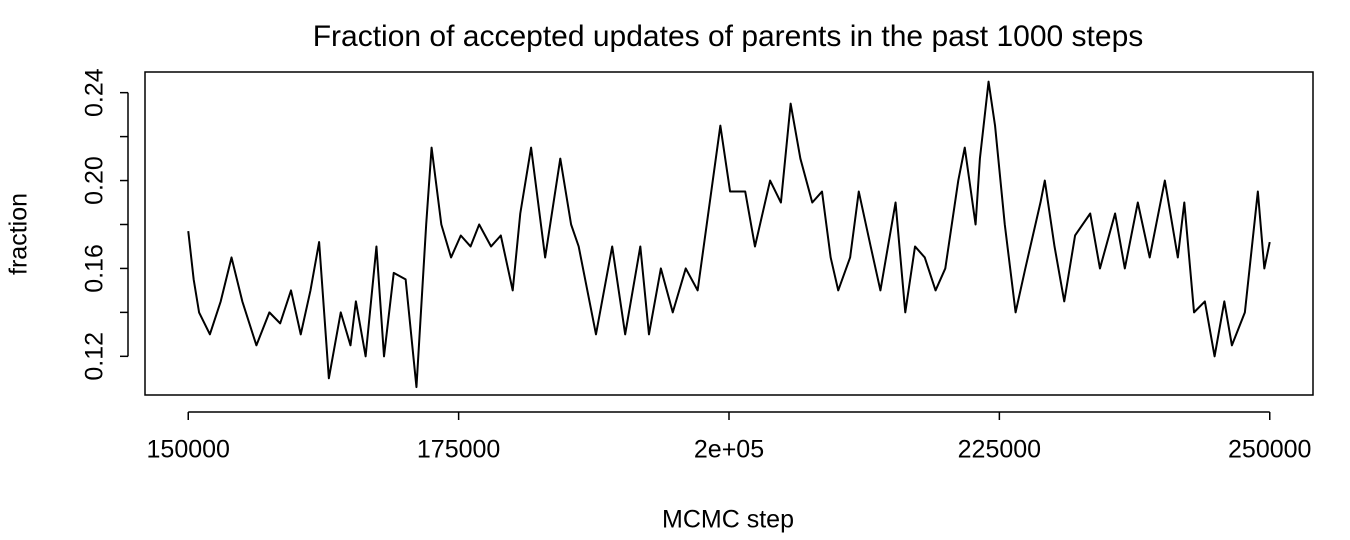 This screenshot has height=540, width=1350. What do you see at coordinates (728, 520) in the screenshot?
I see `x-axis-label: MCMC step` at bounding box center [728, 520].